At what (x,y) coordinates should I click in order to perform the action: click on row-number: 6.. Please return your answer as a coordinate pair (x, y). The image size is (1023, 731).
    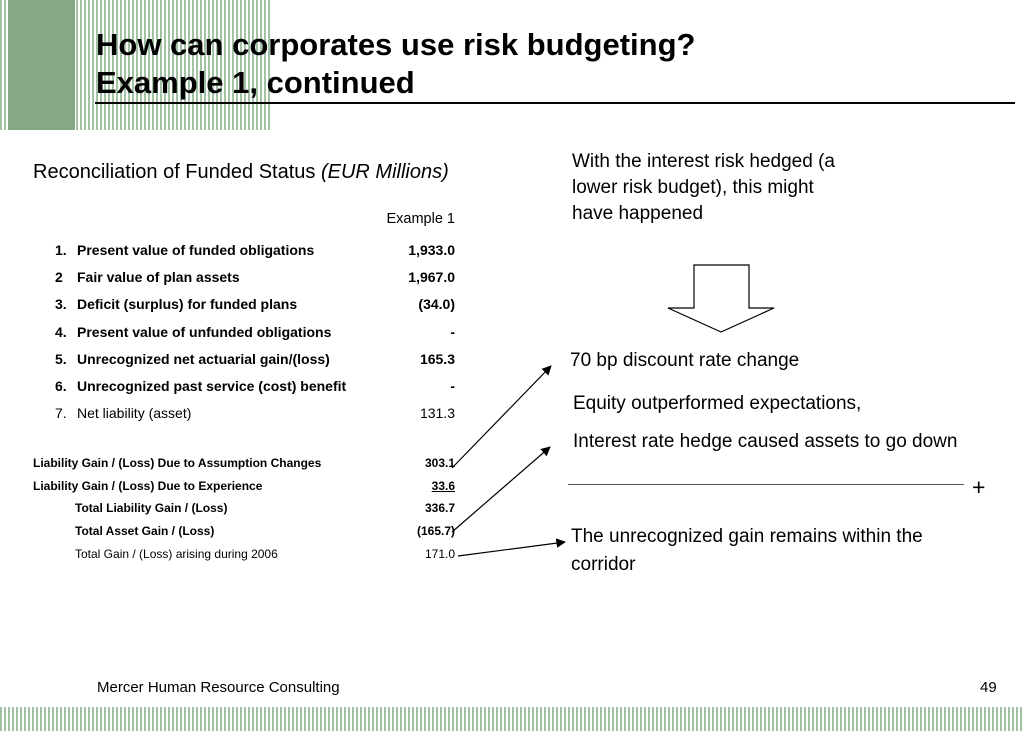
    Looking at the image, I should click on (61, 386).